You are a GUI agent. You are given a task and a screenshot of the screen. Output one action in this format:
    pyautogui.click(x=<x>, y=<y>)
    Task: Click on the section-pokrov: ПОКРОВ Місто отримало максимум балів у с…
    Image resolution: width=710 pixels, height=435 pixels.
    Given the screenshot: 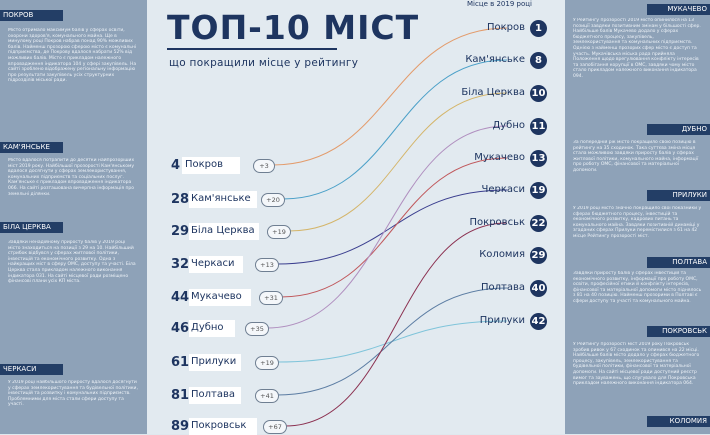 What is the action you would take?
    pyautogui.click(x=73, y=60)
    